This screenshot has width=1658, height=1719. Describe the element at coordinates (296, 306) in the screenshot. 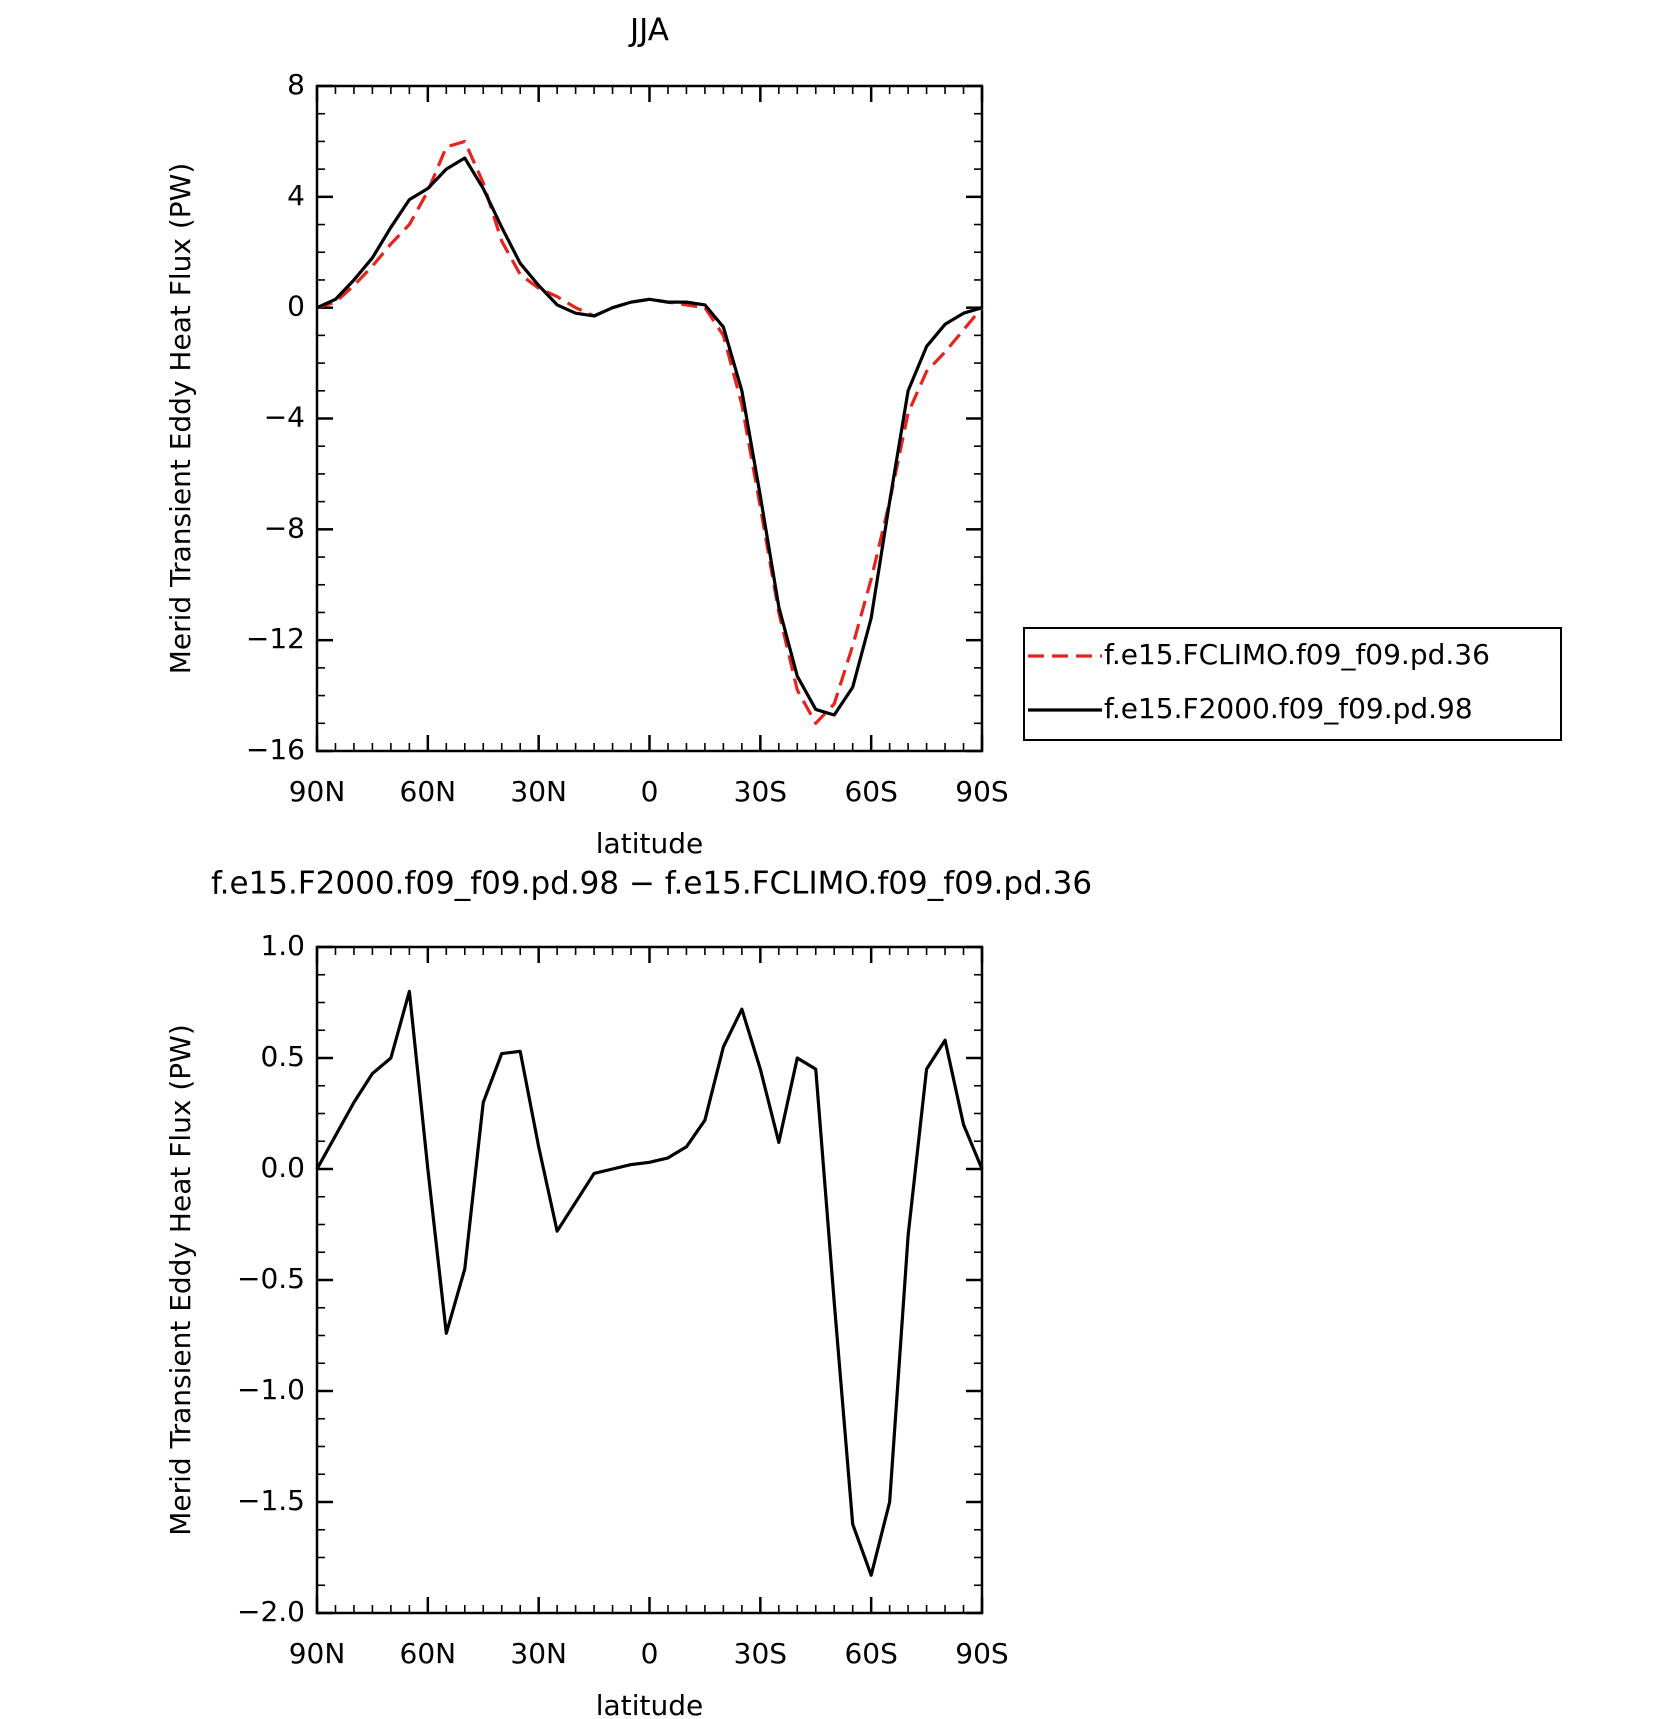

I see `y-tick-label: 0` at that location.